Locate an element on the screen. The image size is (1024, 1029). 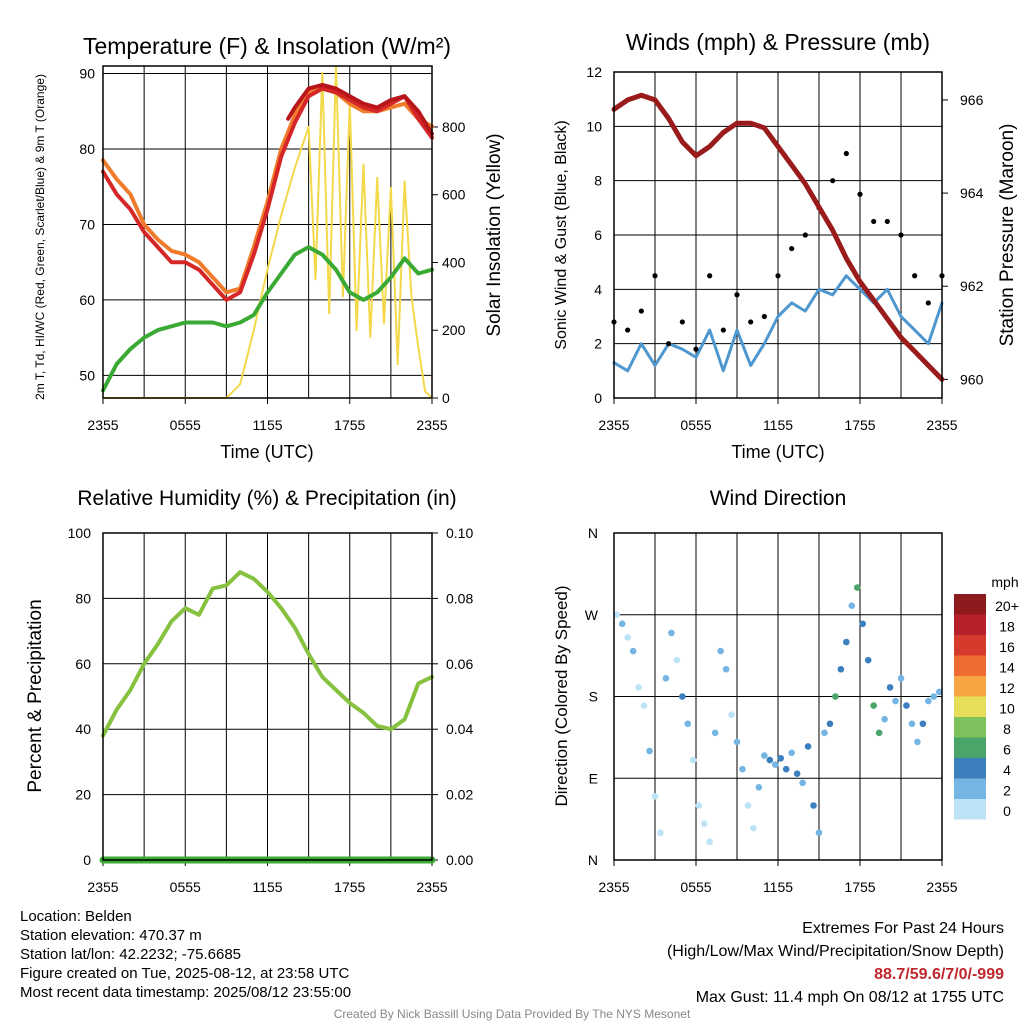
dir-legend-label: 10 is located at coordinates (1007, 709).